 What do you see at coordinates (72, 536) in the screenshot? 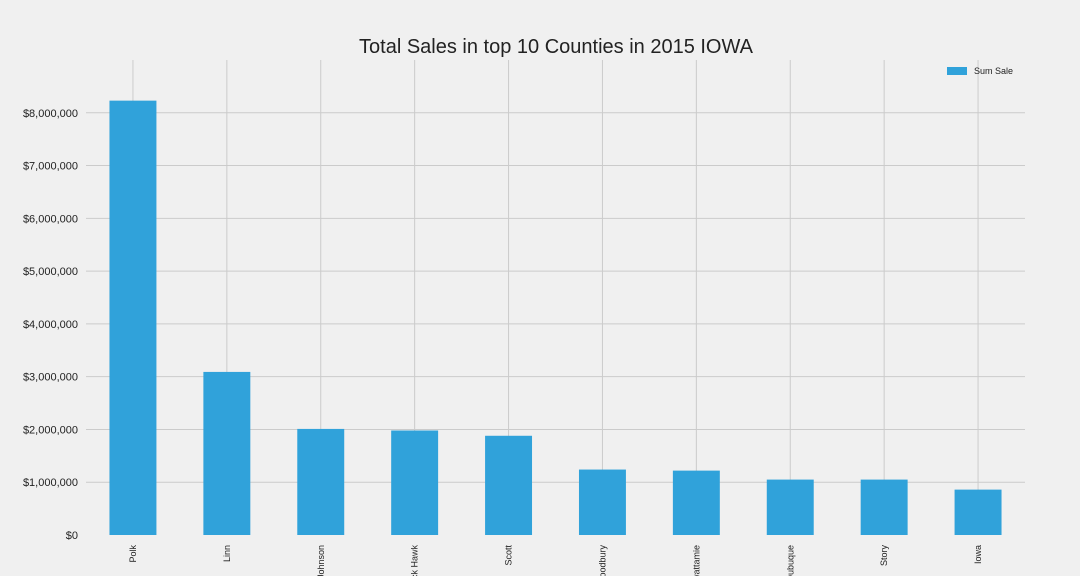
I see `y-tick-label: $0` at bounding box center [72, 536].